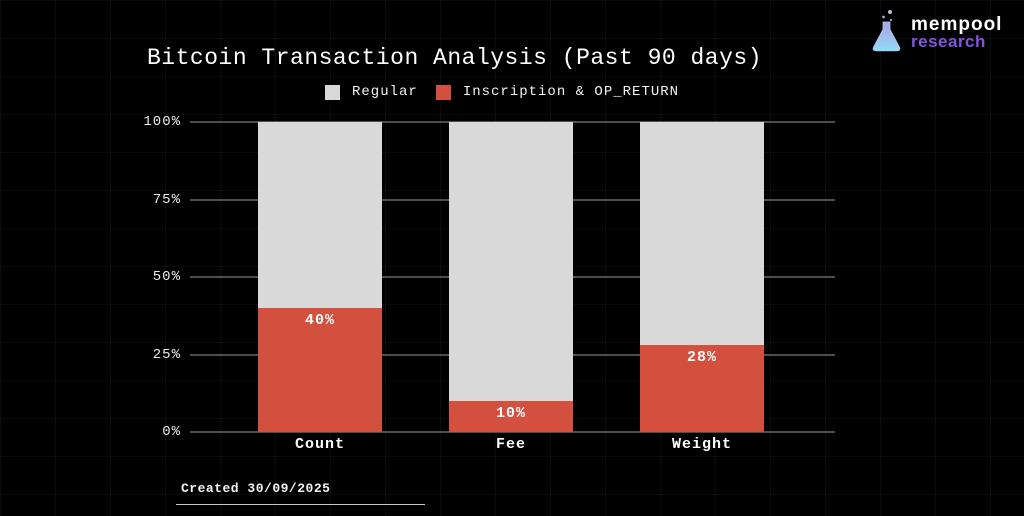 The height and width of the screenshot is (516, 1024). I want to click on bar-value-label: 40%, so click(319, 320).